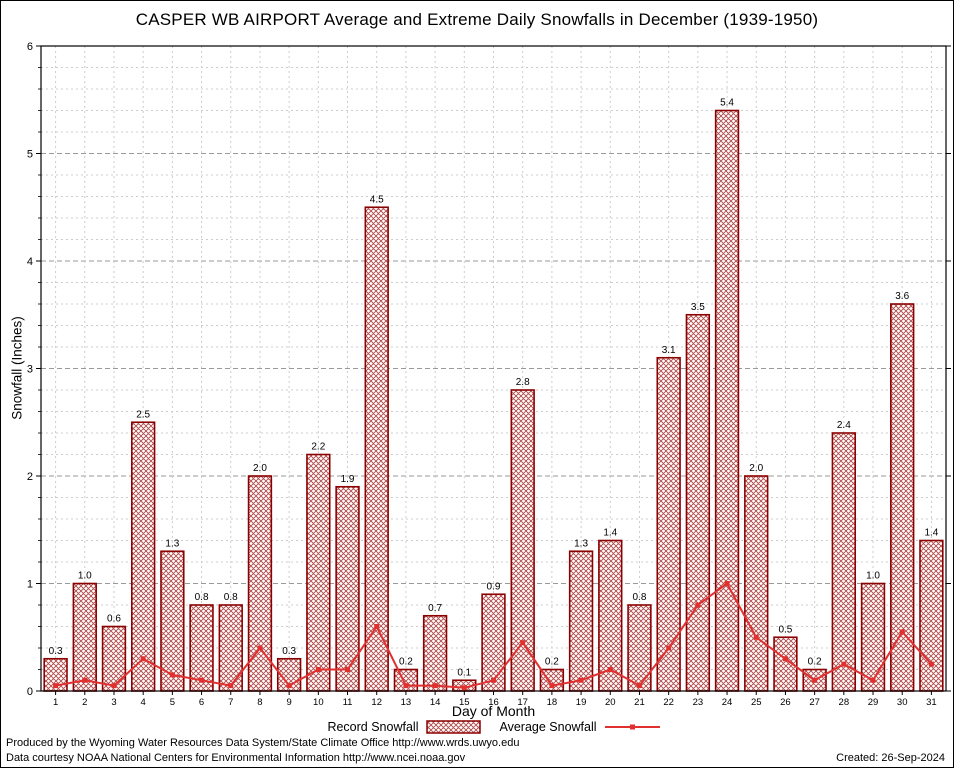  I want to click on legend-record-label: Record Snowfall, so click(373, 727).